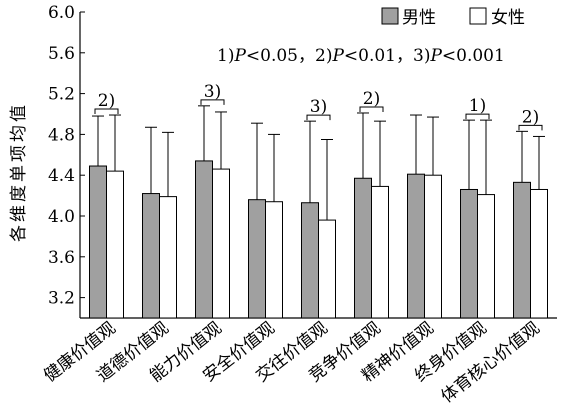 Image resolution: width=564 pixels, height=412 pixels. Describe the element at coordinates (61, 299) in the screenshot. I see `y-tick-label: 3.2` at that location.